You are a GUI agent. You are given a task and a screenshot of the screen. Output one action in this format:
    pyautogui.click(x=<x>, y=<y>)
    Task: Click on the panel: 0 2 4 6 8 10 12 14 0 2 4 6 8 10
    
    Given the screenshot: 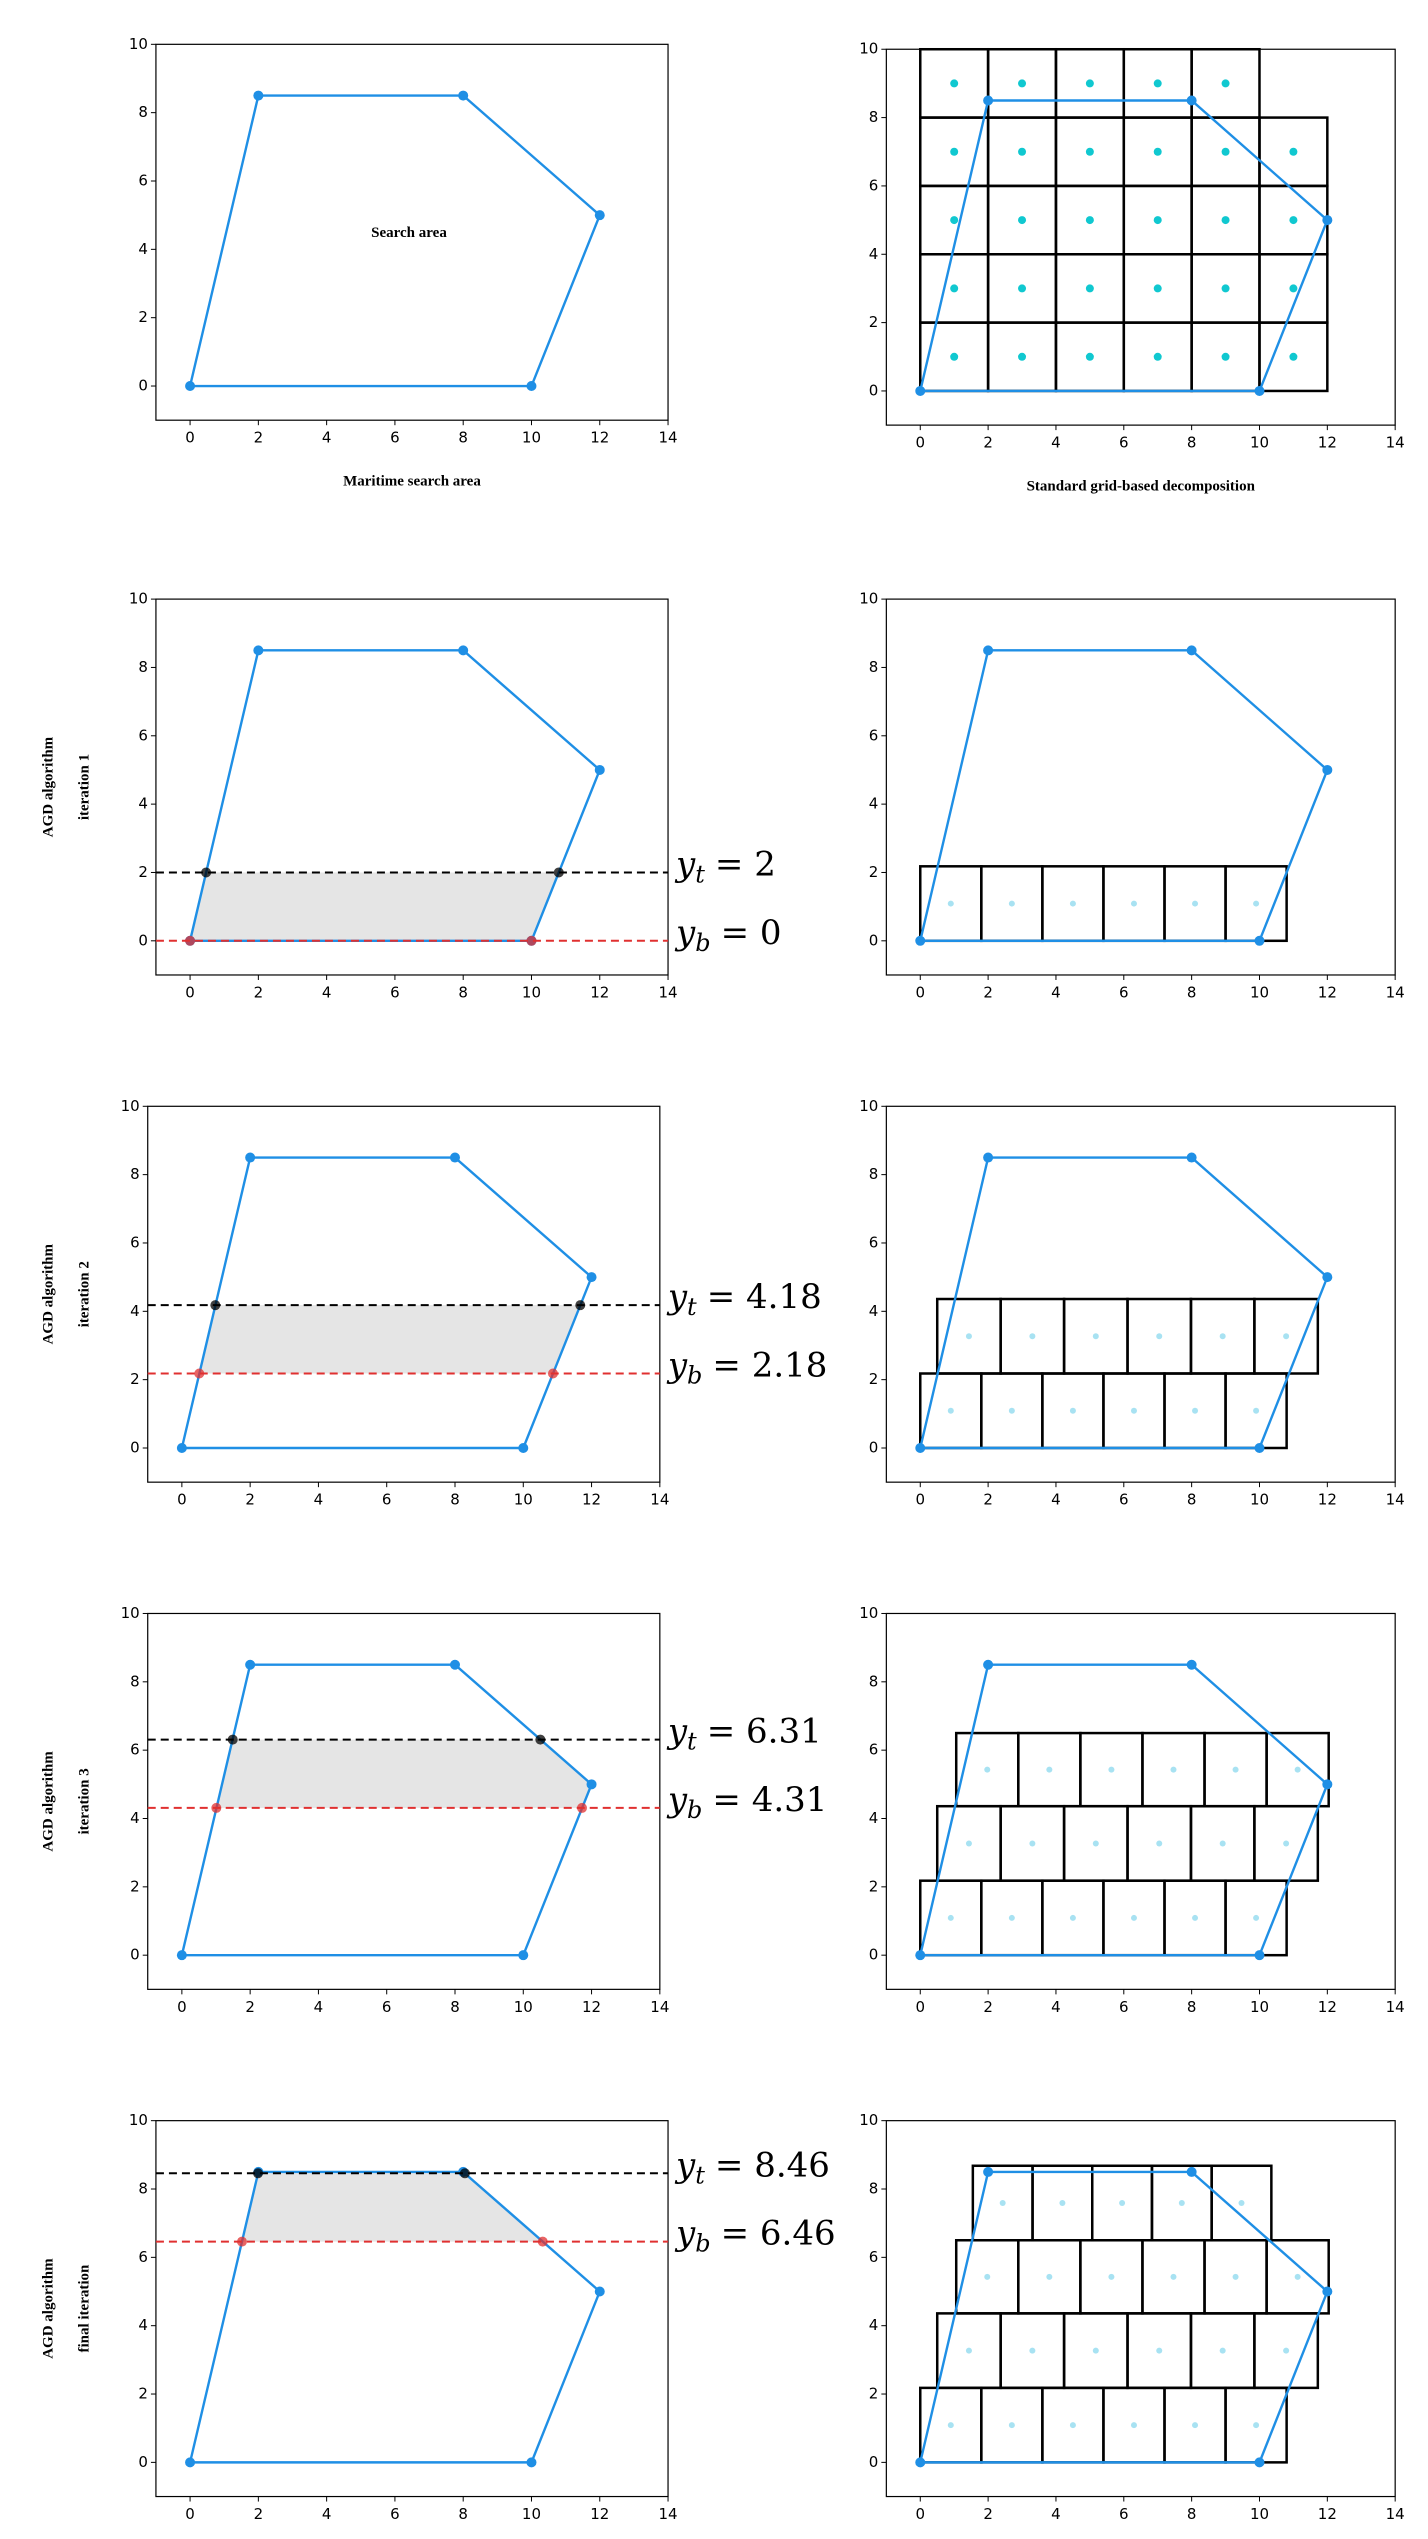 What is the action you would take?
    pyautogui.click(x=1131, y=1810)
    